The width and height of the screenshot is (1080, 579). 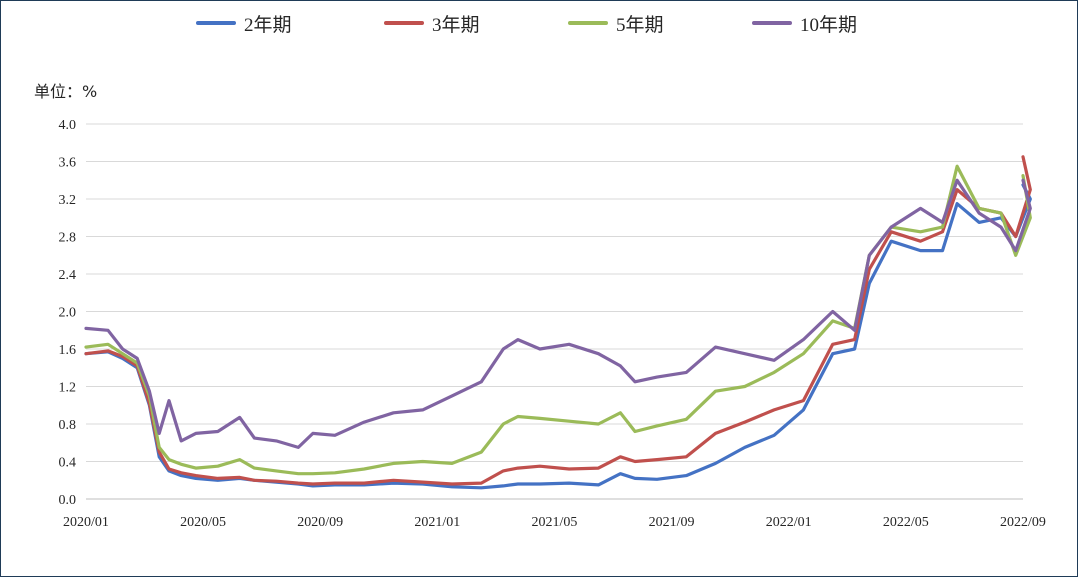 I want to click on legend-label-10y: 10年期, so click(x=829, y=25).